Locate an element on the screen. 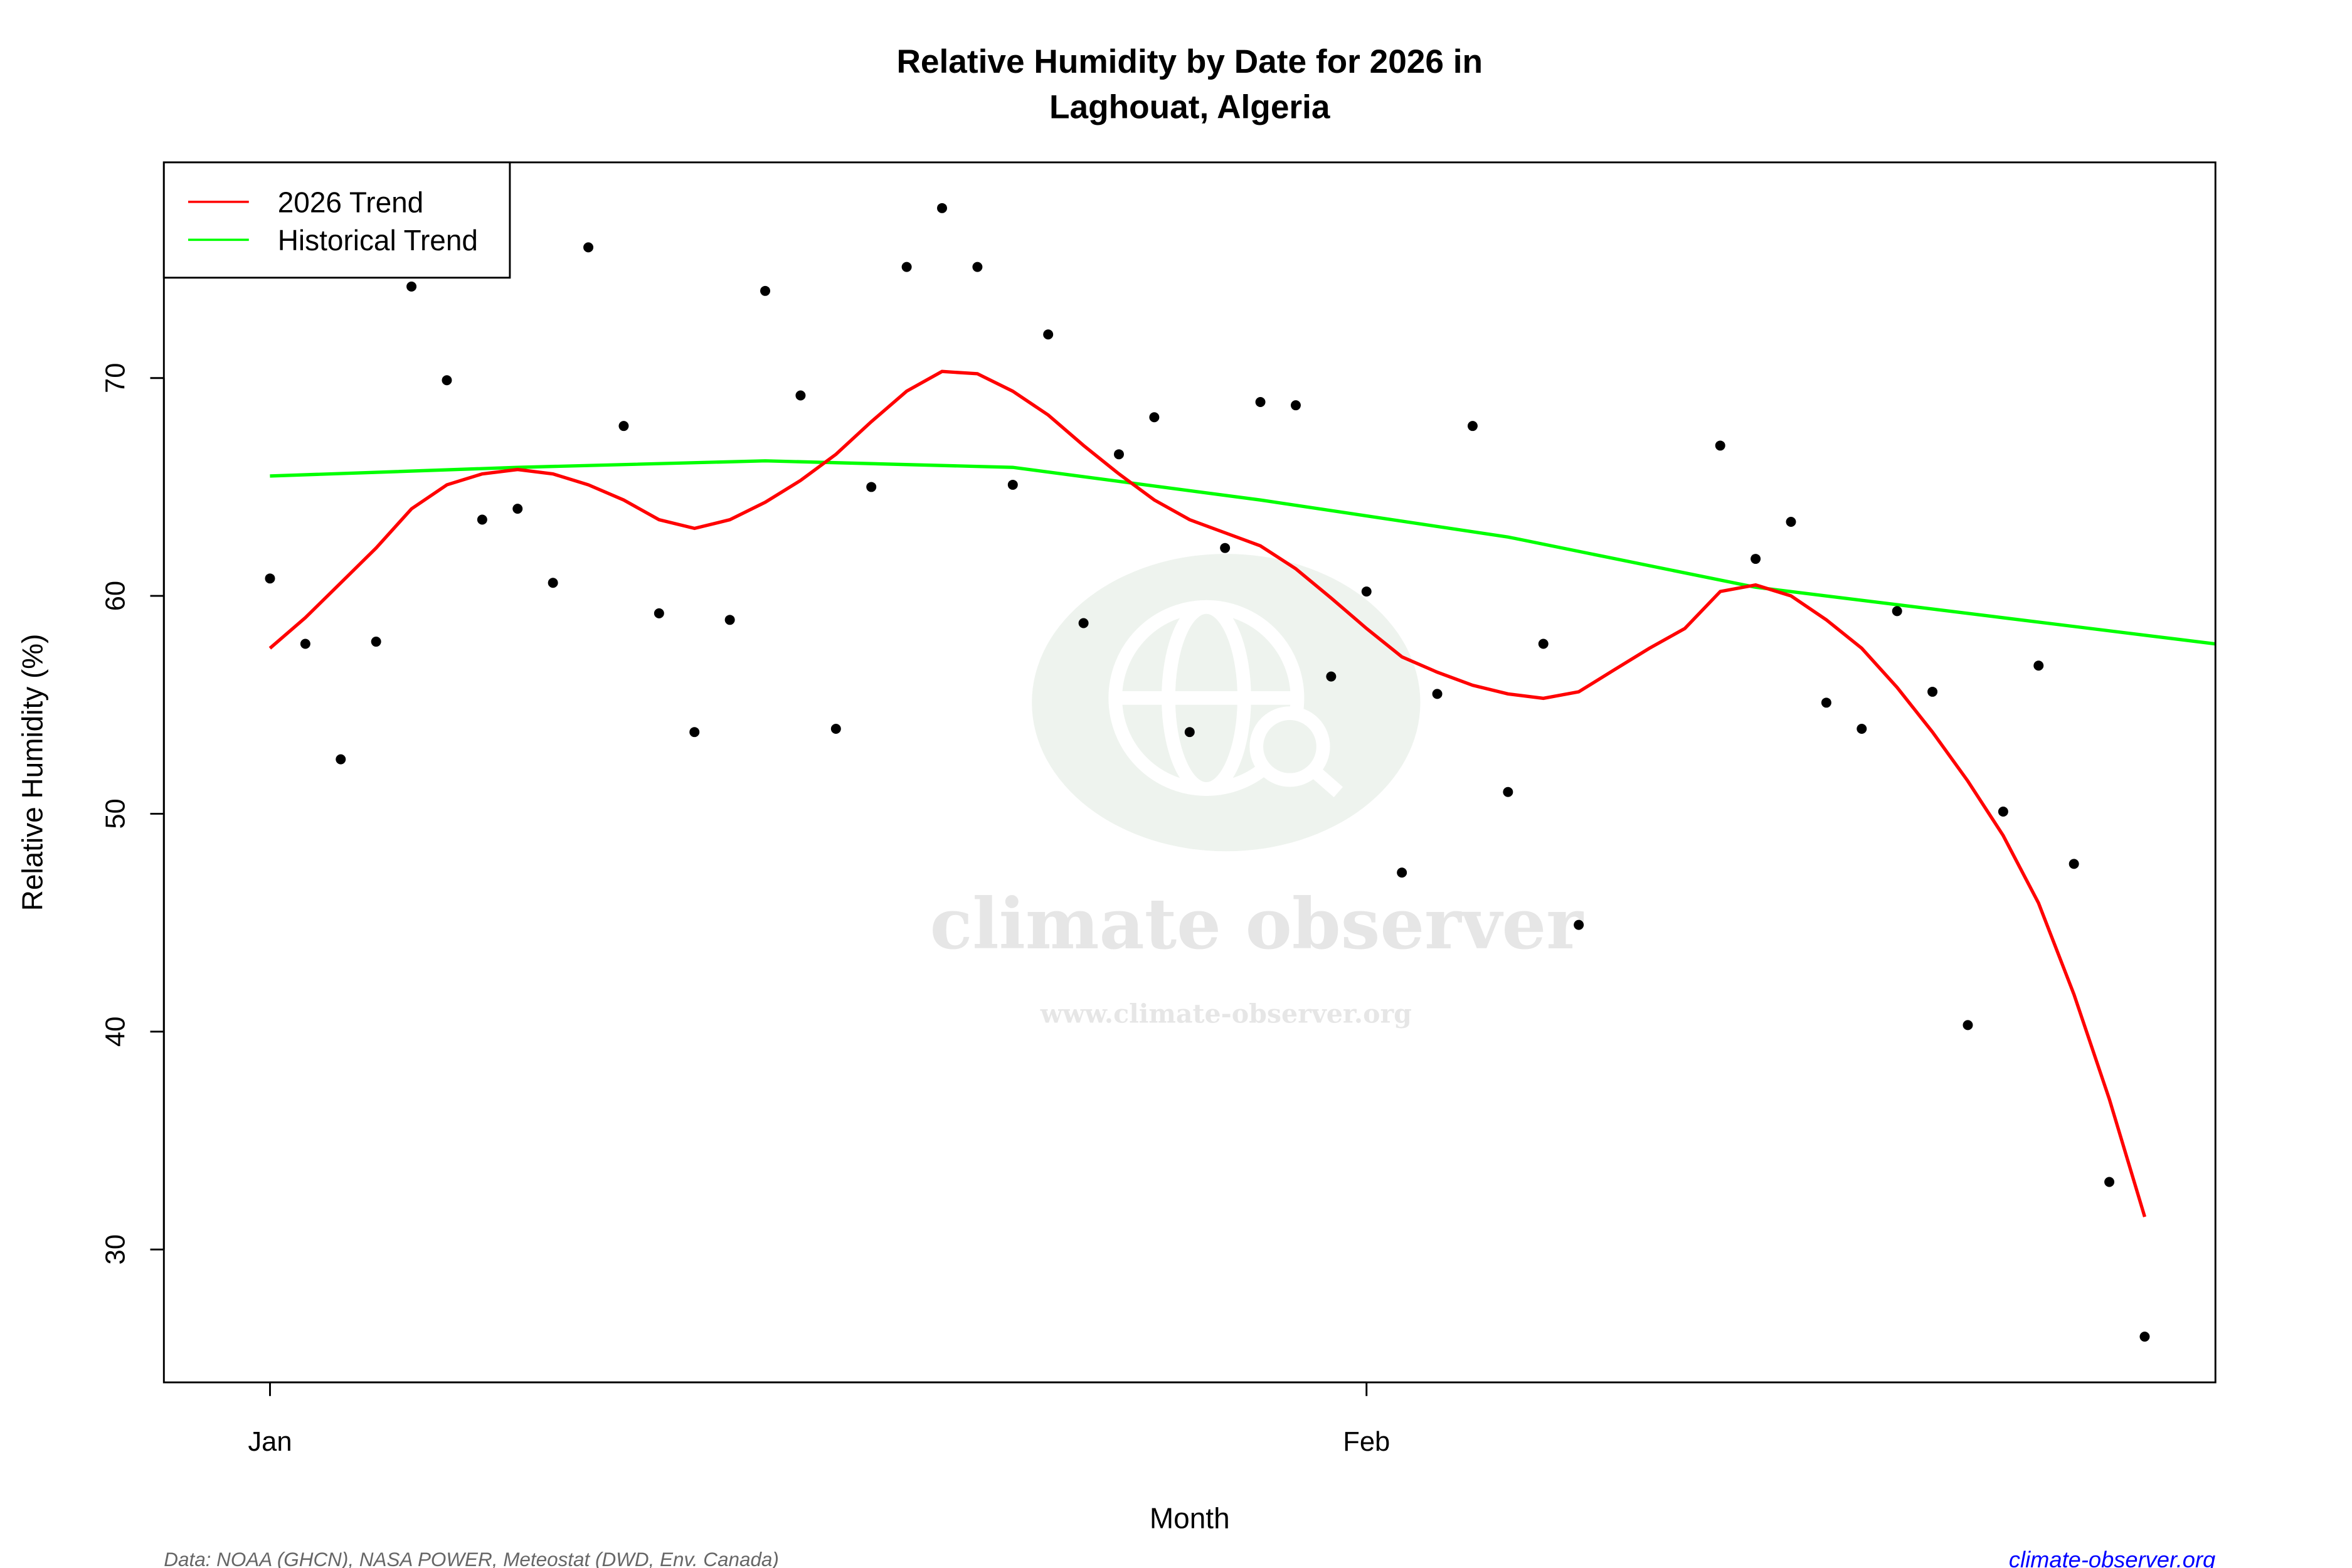 The width and height of the screenshot is (2352, 1568). y-tick-label: 40 is located at coordinates (115, 1032).